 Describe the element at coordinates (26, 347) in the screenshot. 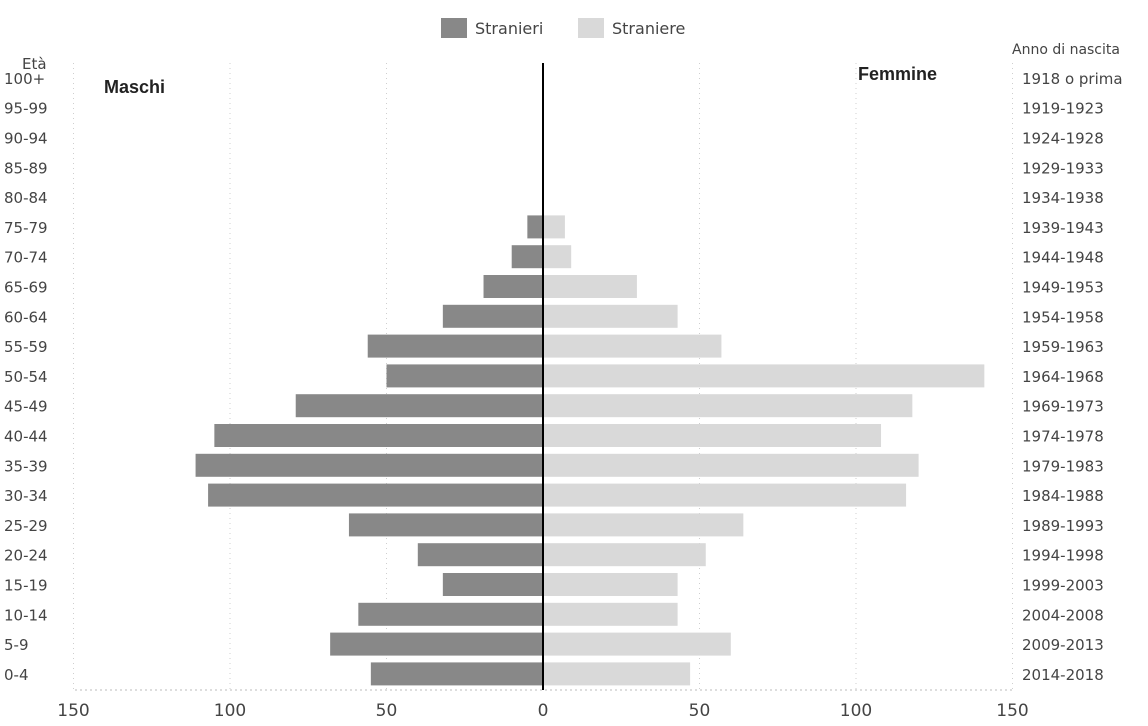

I see `age-tick-label: 55-59` at that location.